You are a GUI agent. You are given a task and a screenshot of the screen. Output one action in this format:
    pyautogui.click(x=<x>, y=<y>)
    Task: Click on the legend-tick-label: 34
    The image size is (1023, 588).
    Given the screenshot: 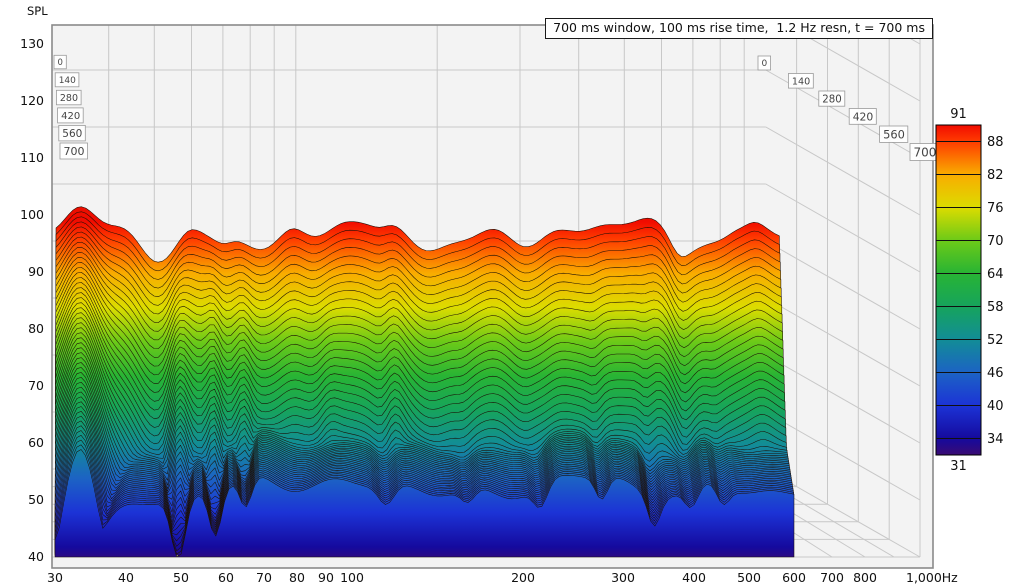 What is the action you would take?
    pyautogui.click(x=995, y=439)
    